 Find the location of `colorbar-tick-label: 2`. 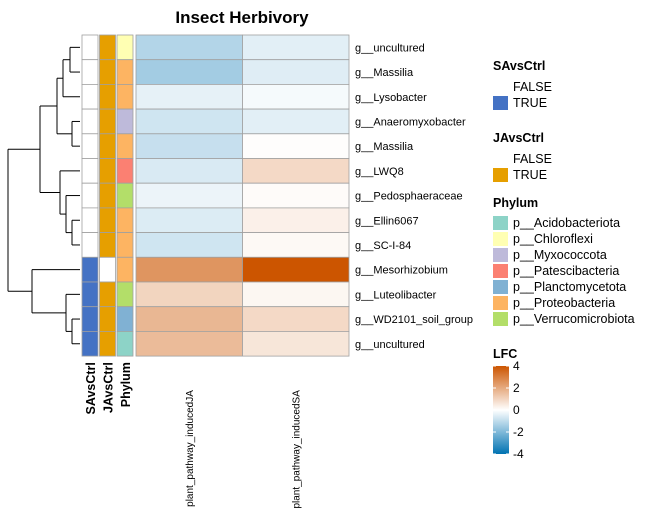

colorbar-tick-label: 2 is located at coordinates (516, 388).